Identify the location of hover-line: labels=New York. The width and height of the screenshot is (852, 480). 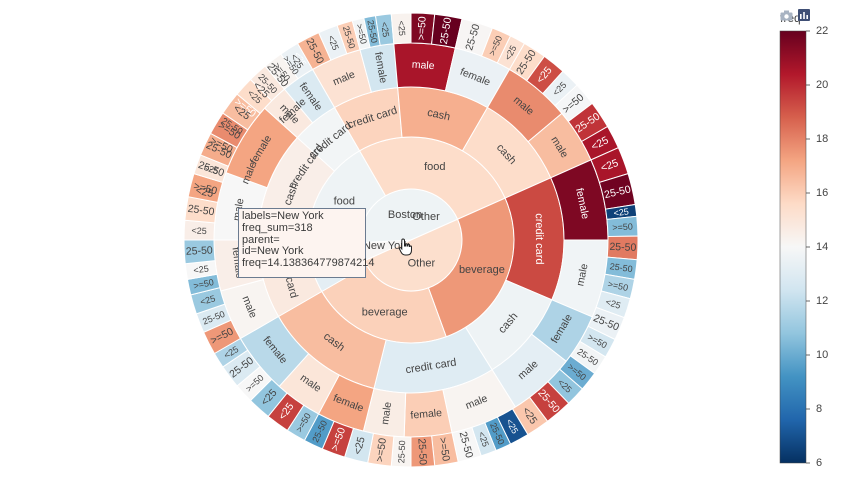
(283, 216).